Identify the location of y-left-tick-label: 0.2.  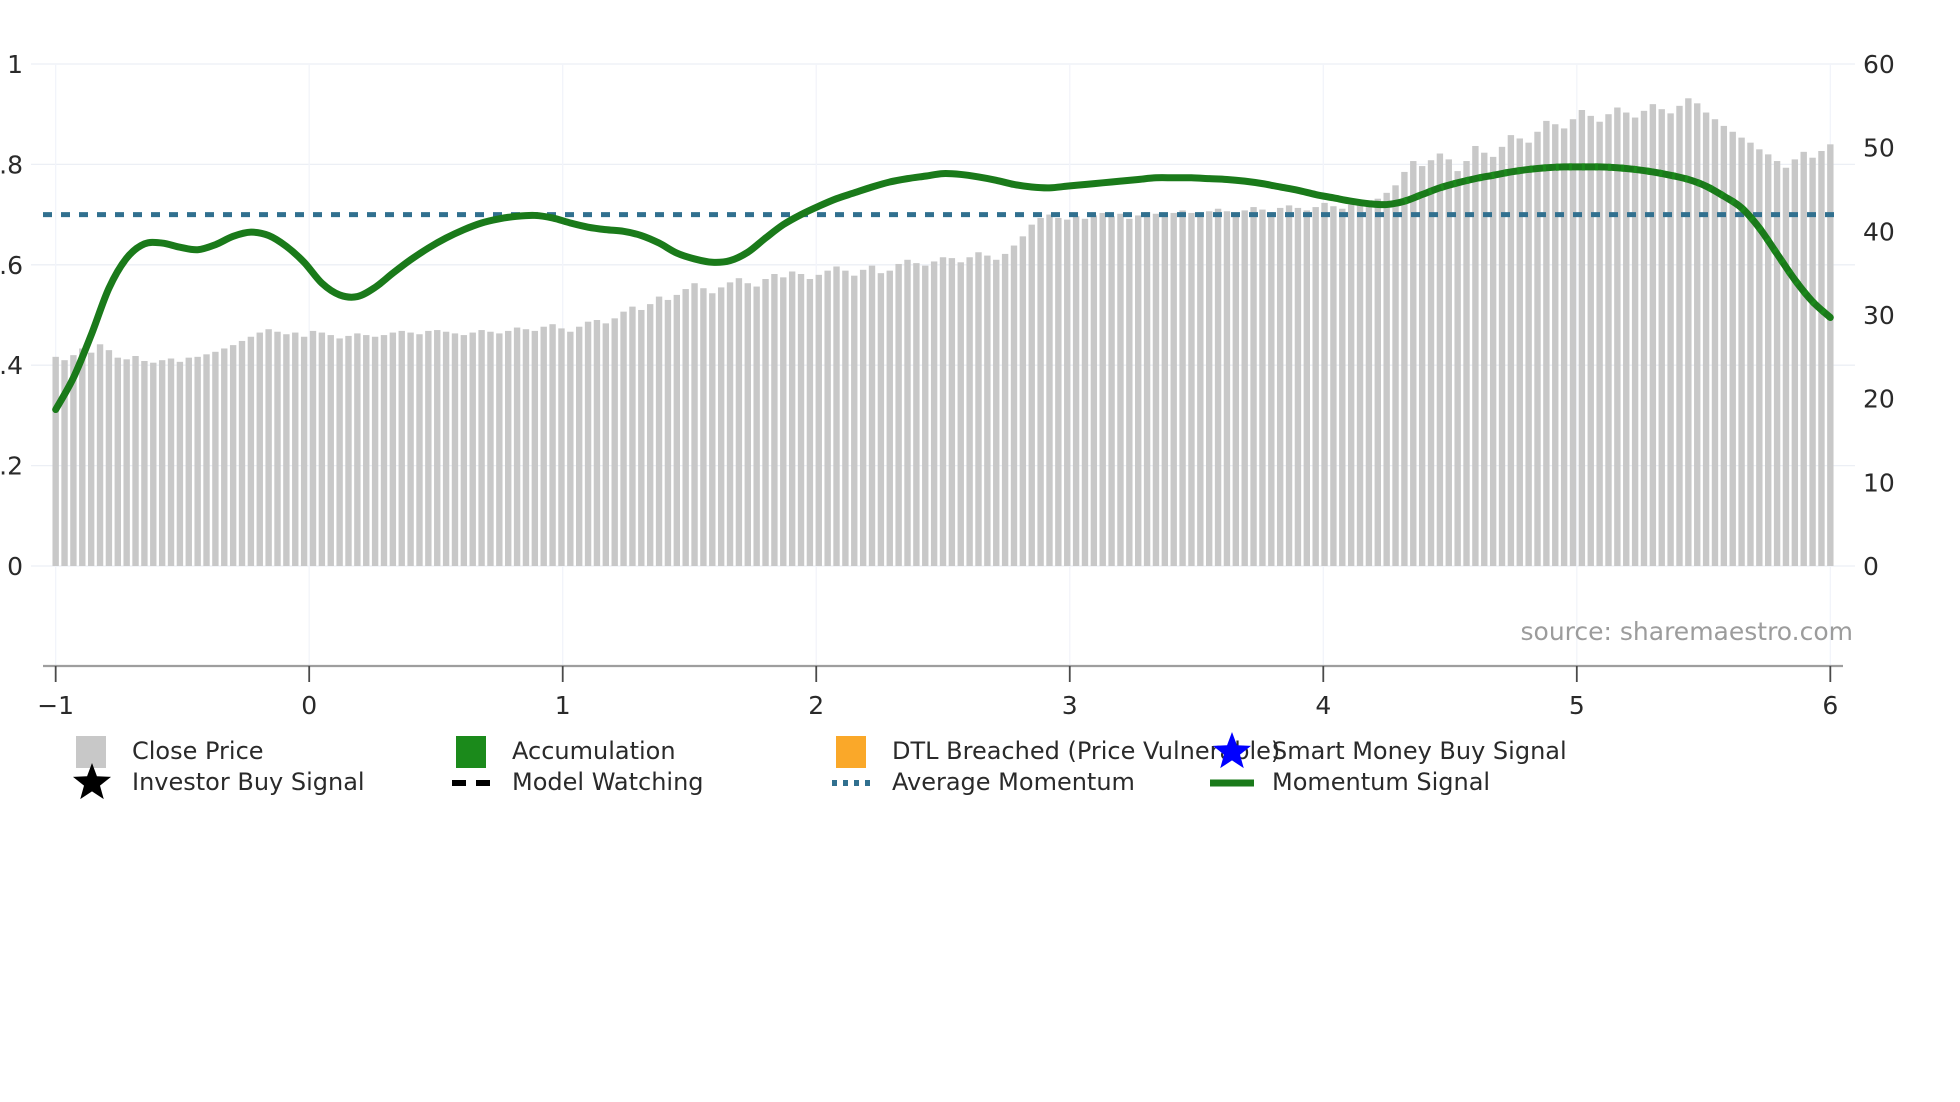
(11, 466).